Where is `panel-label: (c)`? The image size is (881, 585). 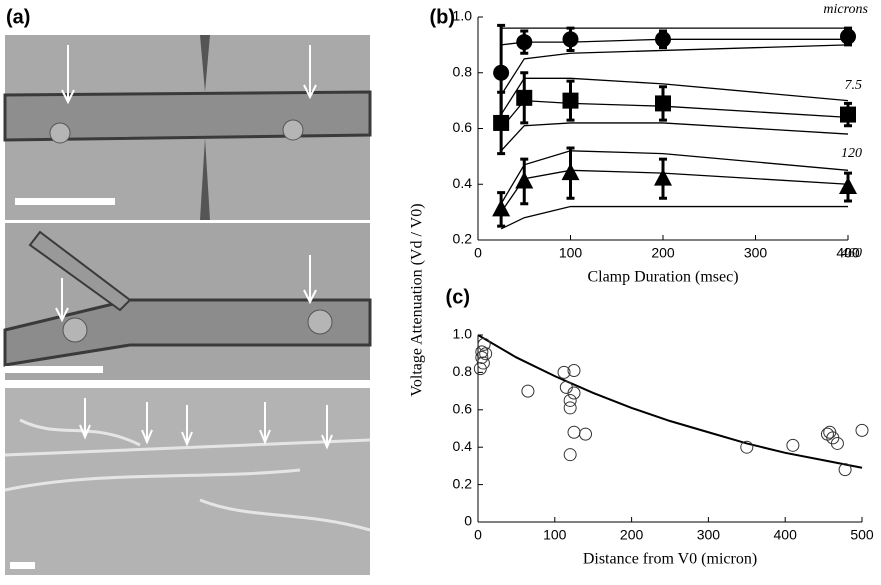 panel-label: (c) is located at coordinates (458, 297).